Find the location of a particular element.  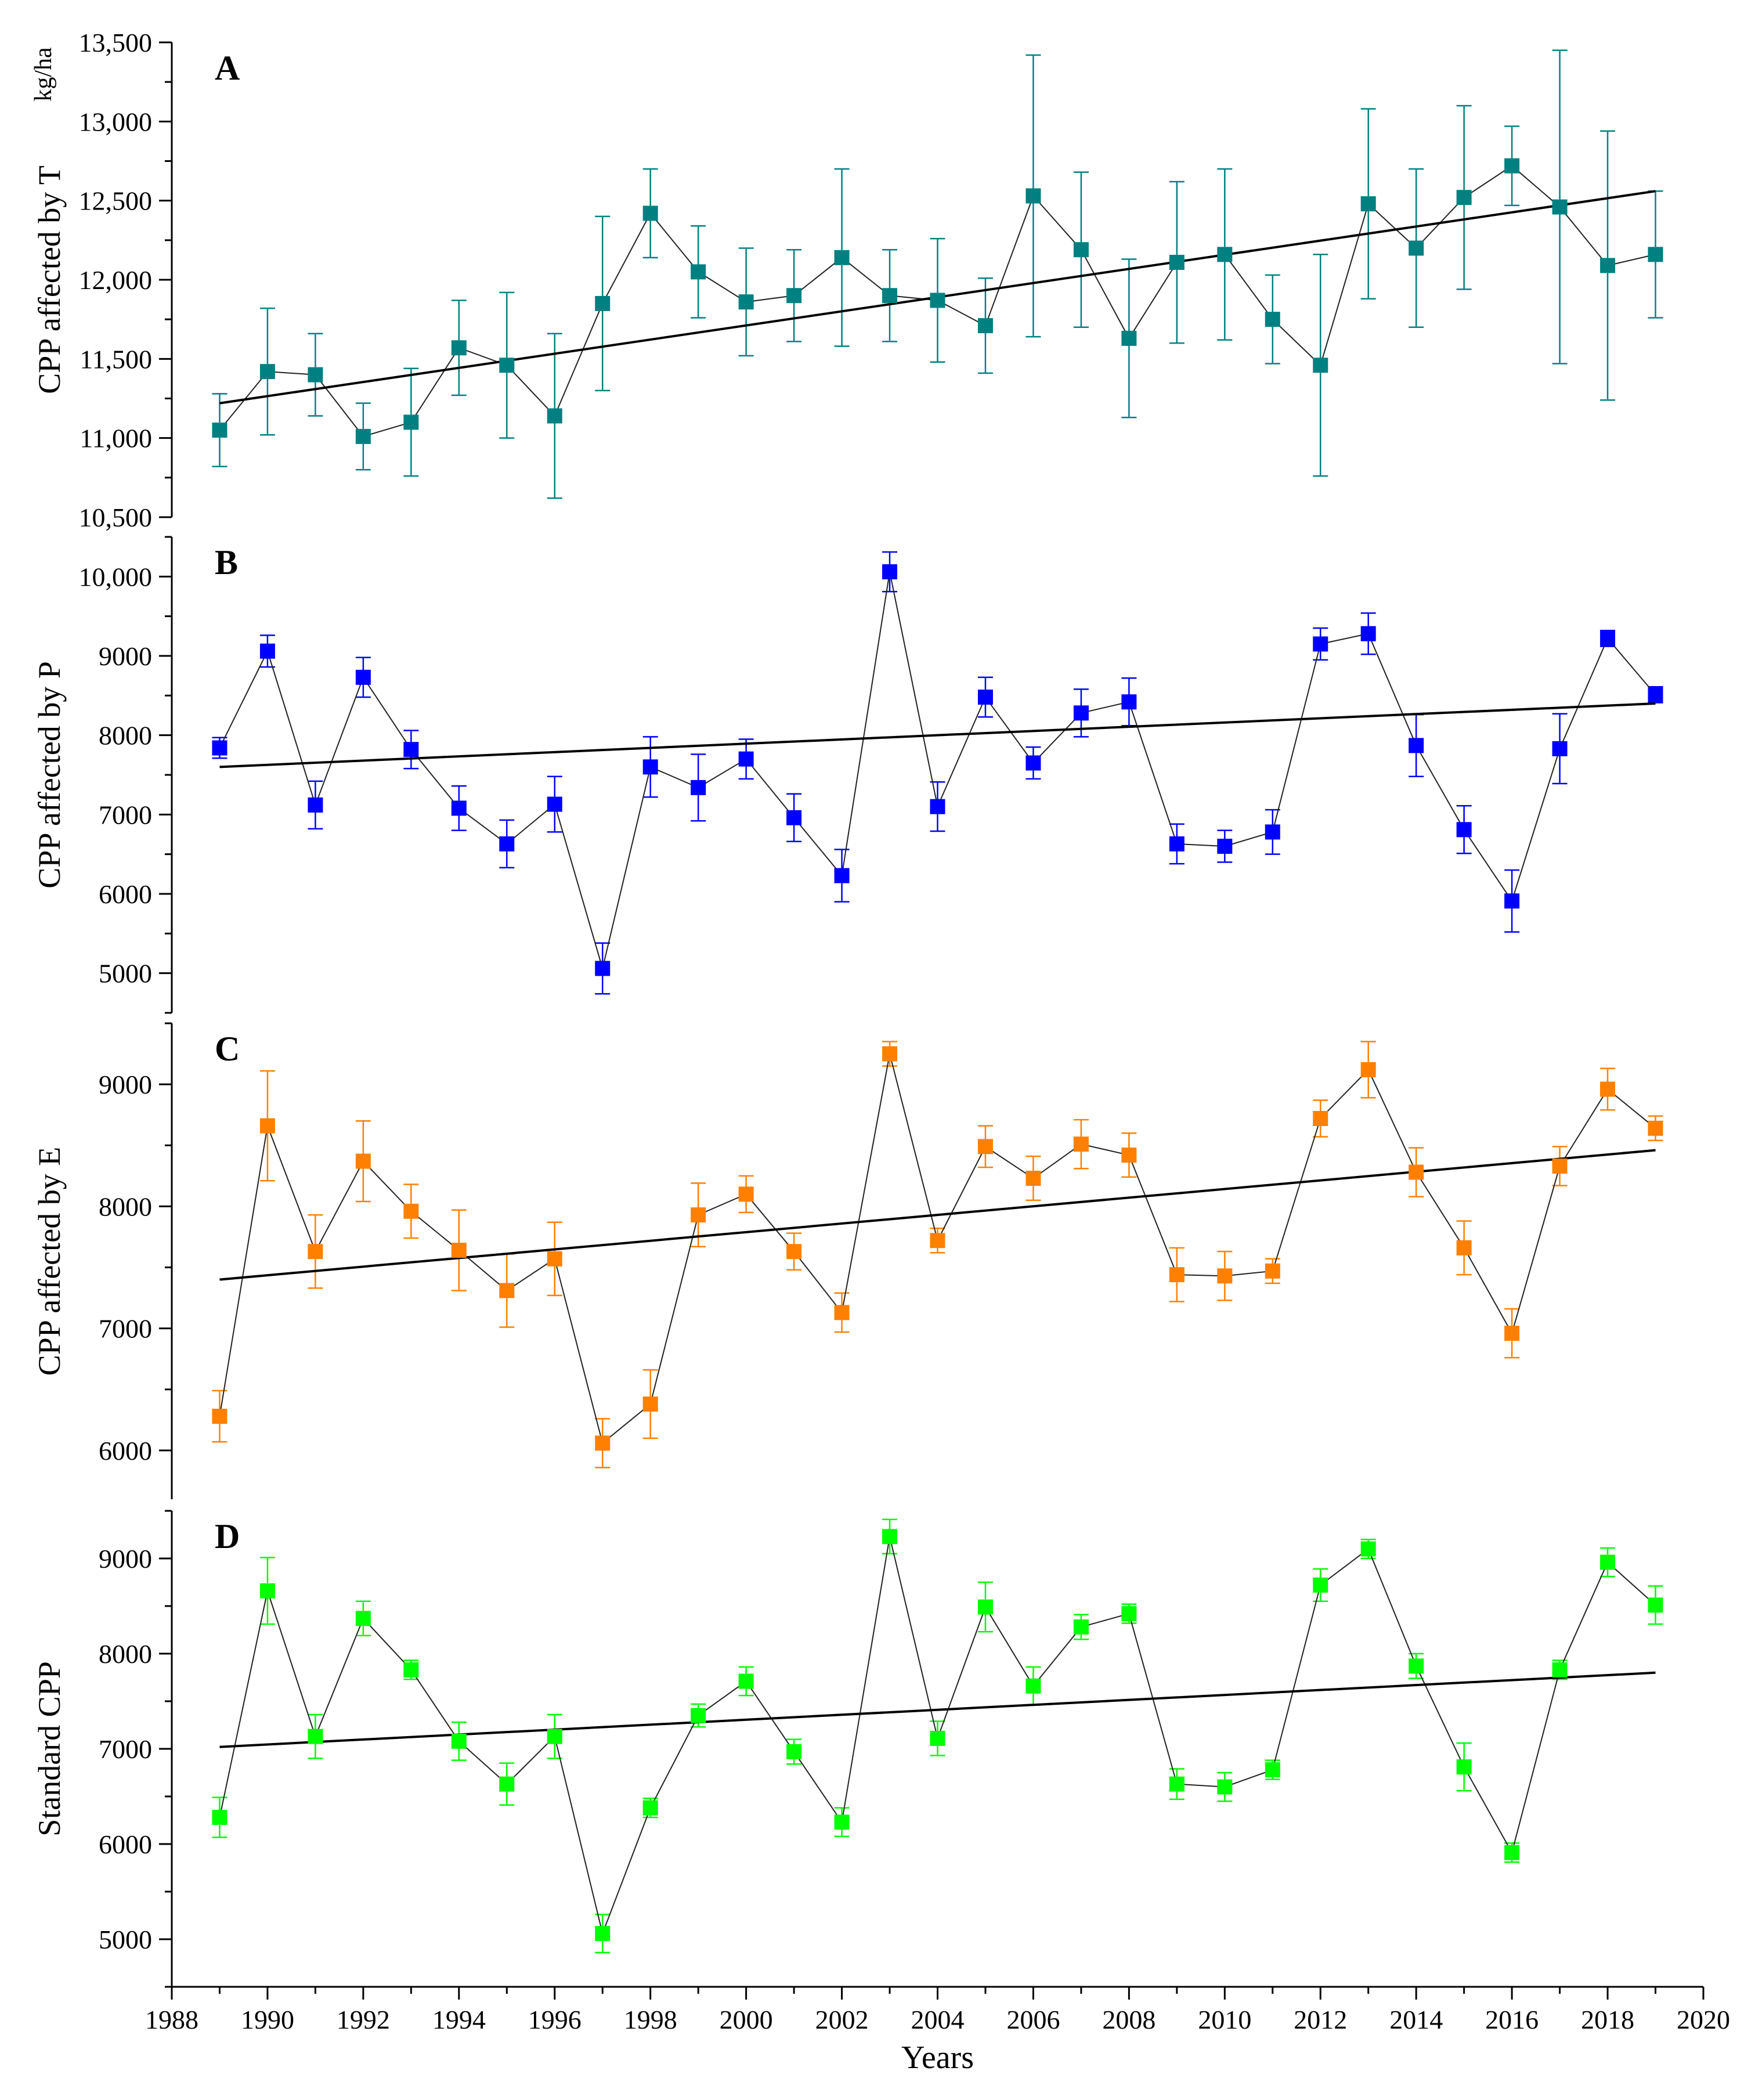

x-tick-label: 2000 is located at coordinates (747, 2019).